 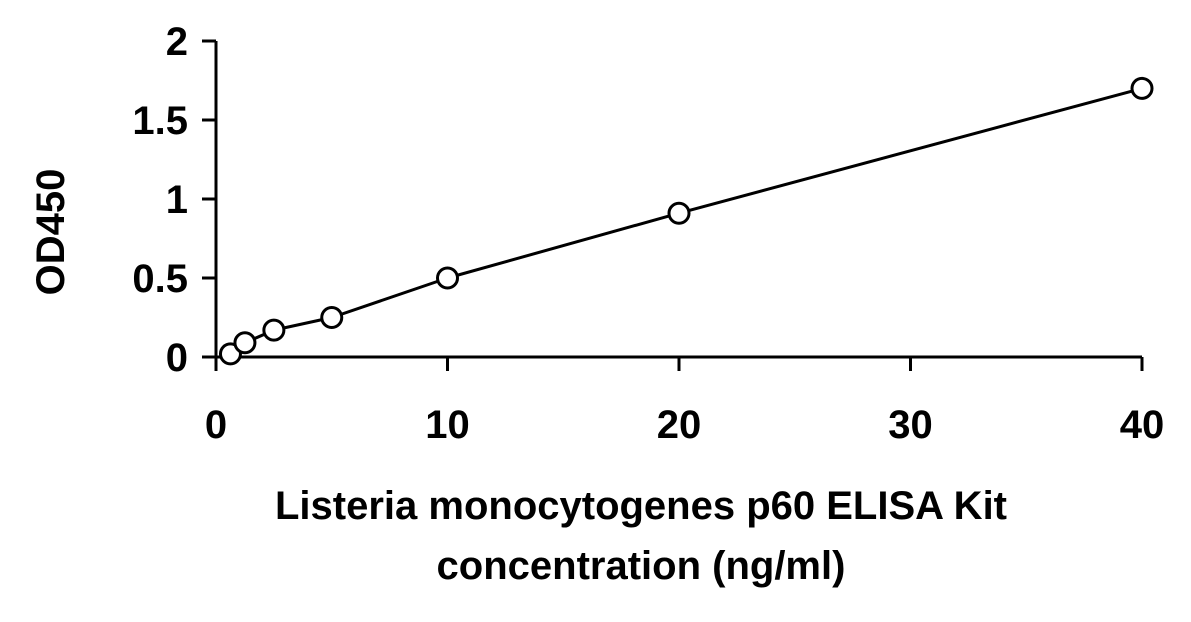 I want to click on x-tick-label: 10, so click(x=447, y=425).